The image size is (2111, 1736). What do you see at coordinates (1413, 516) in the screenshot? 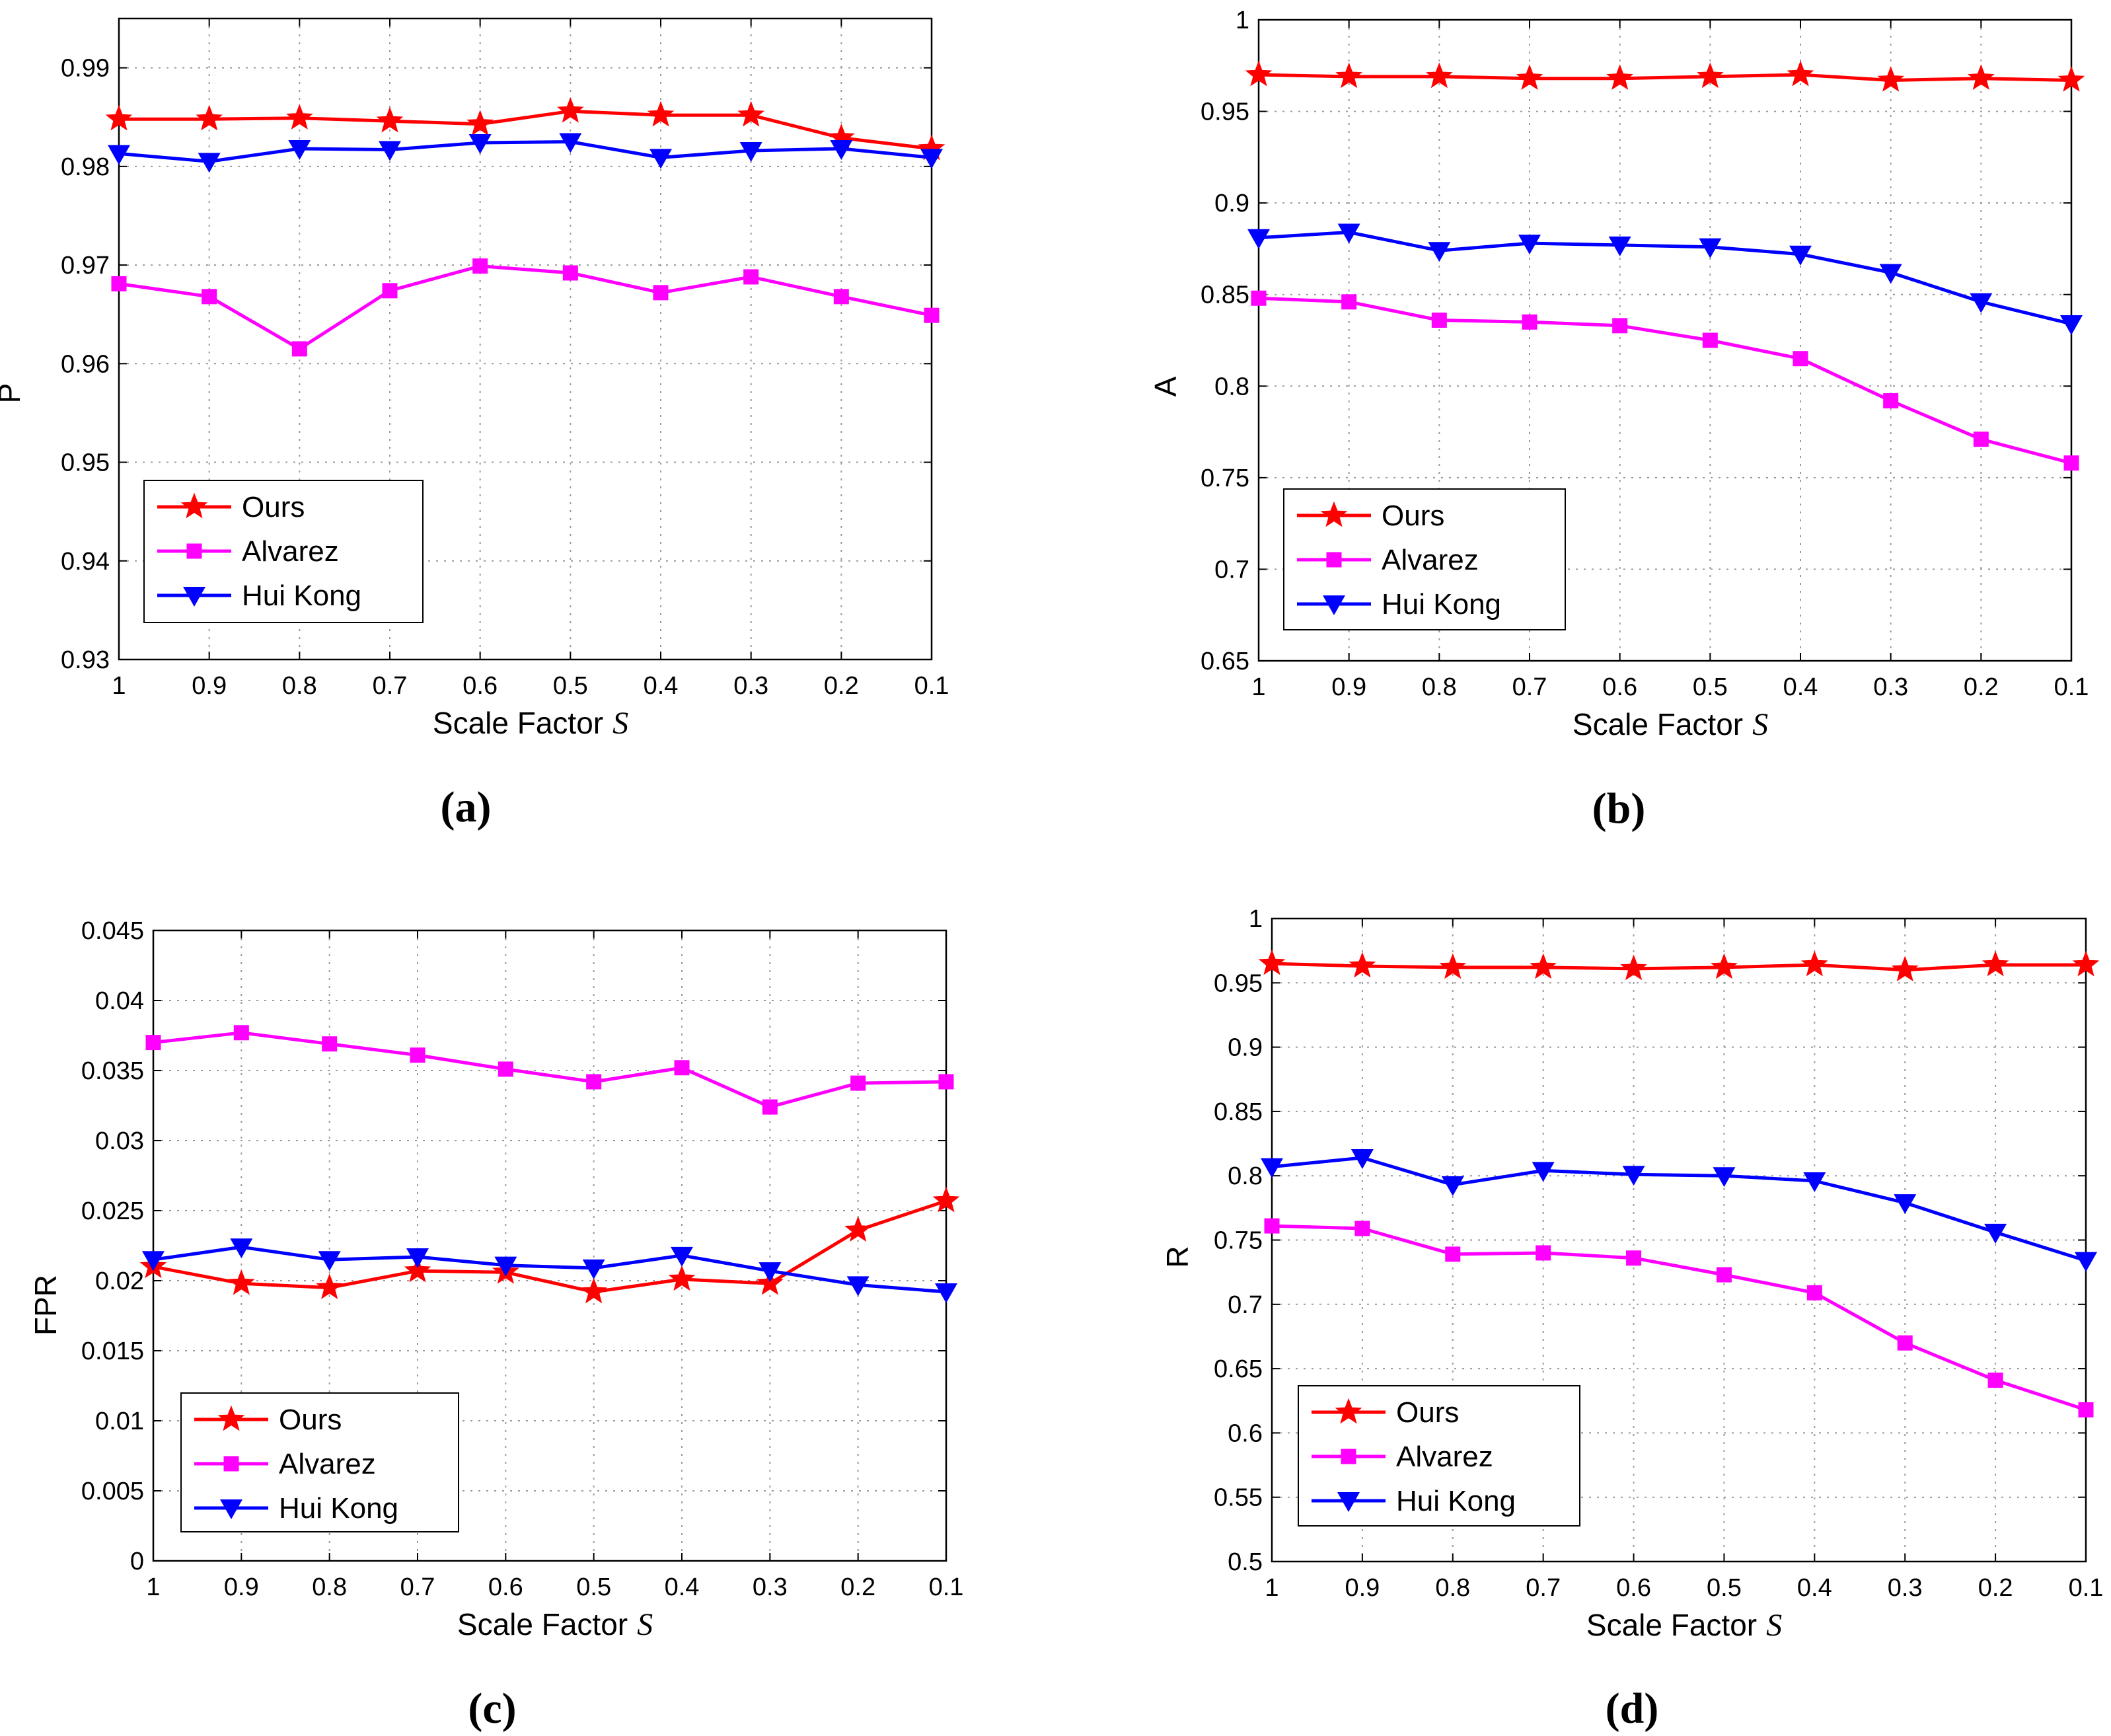
I see `legend-label-ours: Ours` at bounding box center [1413, 516].